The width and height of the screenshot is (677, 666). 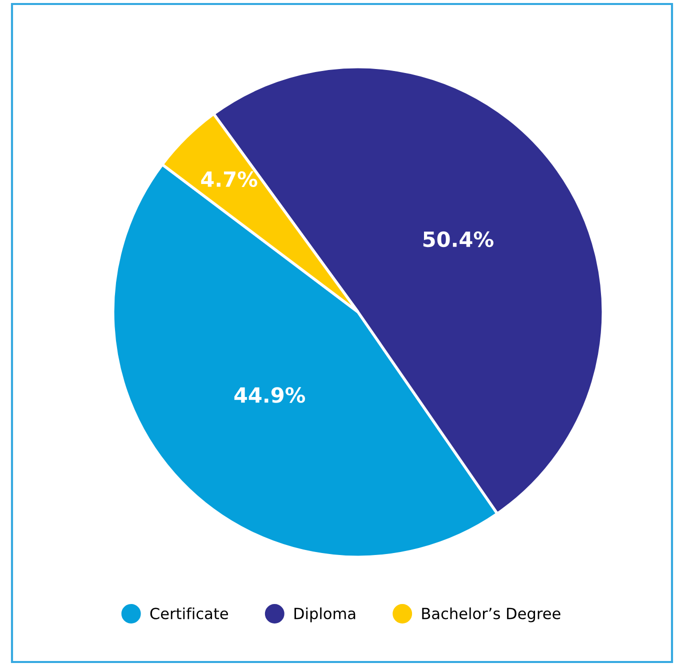 What do you see at coordinates (189, 613) in the screenshot?
I see `legend-label: Certificate` at bounding box center [189, 613].